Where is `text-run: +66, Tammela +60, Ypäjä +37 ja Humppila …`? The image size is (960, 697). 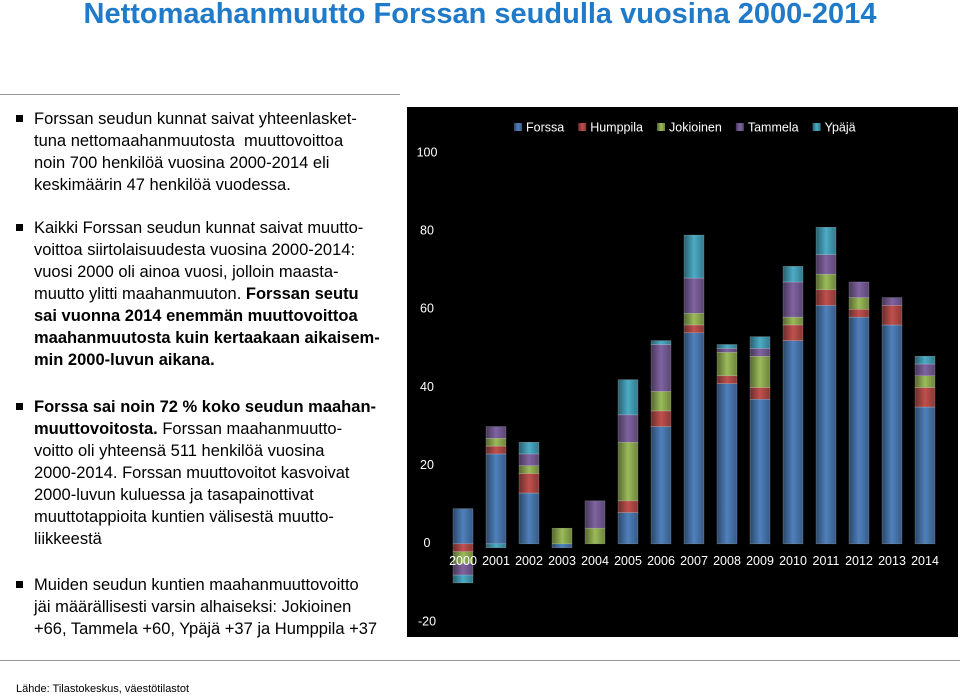
text-run: +66, Tammela +60, Ypäjä +37 ja Humppila … is located at coordinates (206, 629).